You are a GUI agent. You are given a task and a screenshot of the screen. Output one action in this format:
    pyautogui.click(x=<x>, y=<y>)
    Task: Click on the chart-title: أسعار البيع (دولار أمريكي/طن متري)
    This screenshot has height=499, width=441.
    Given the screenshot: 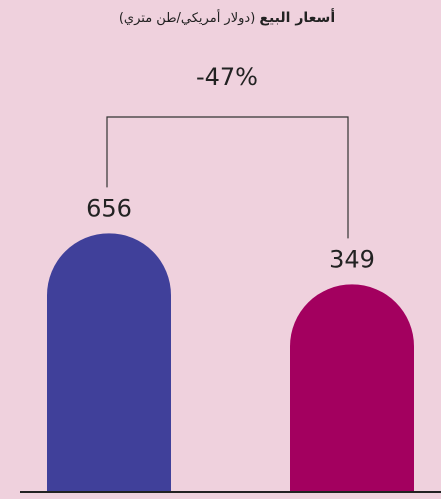 What is the action you would take?
    pyautogui.click(x=227, y=17)
    